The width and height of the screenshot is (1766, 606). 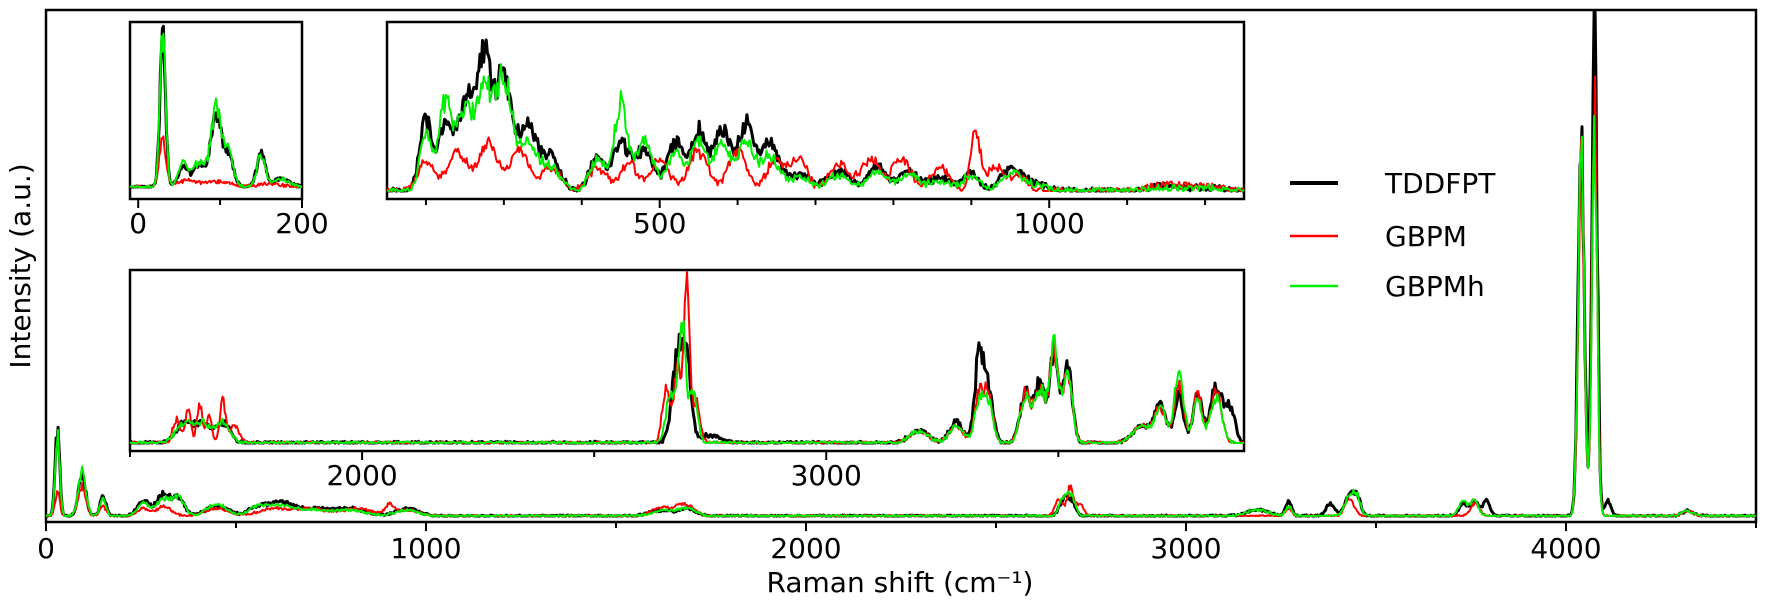 What do you see at coordinates (20, 265) in the screenshot?
I see `y-axis-label: Intensity (a.u.)` at bounding box center [20, 265].